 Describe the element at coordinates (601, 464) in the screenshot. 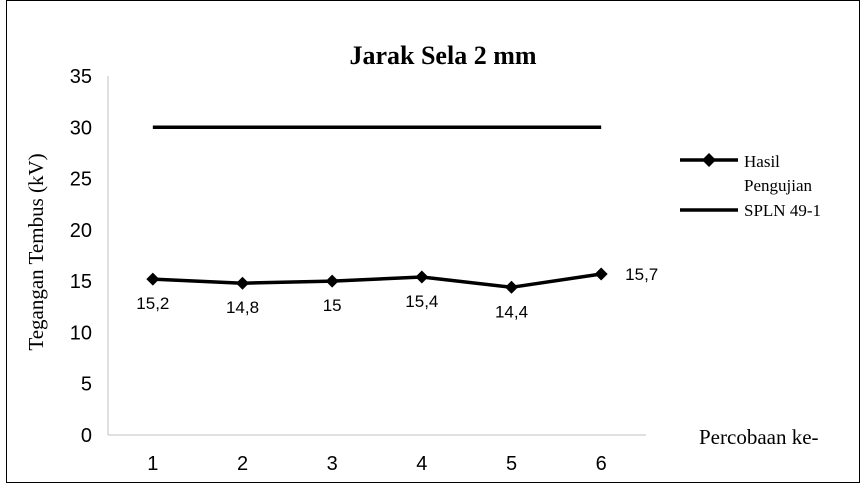

I see `x-tick-label: 6` at that location.